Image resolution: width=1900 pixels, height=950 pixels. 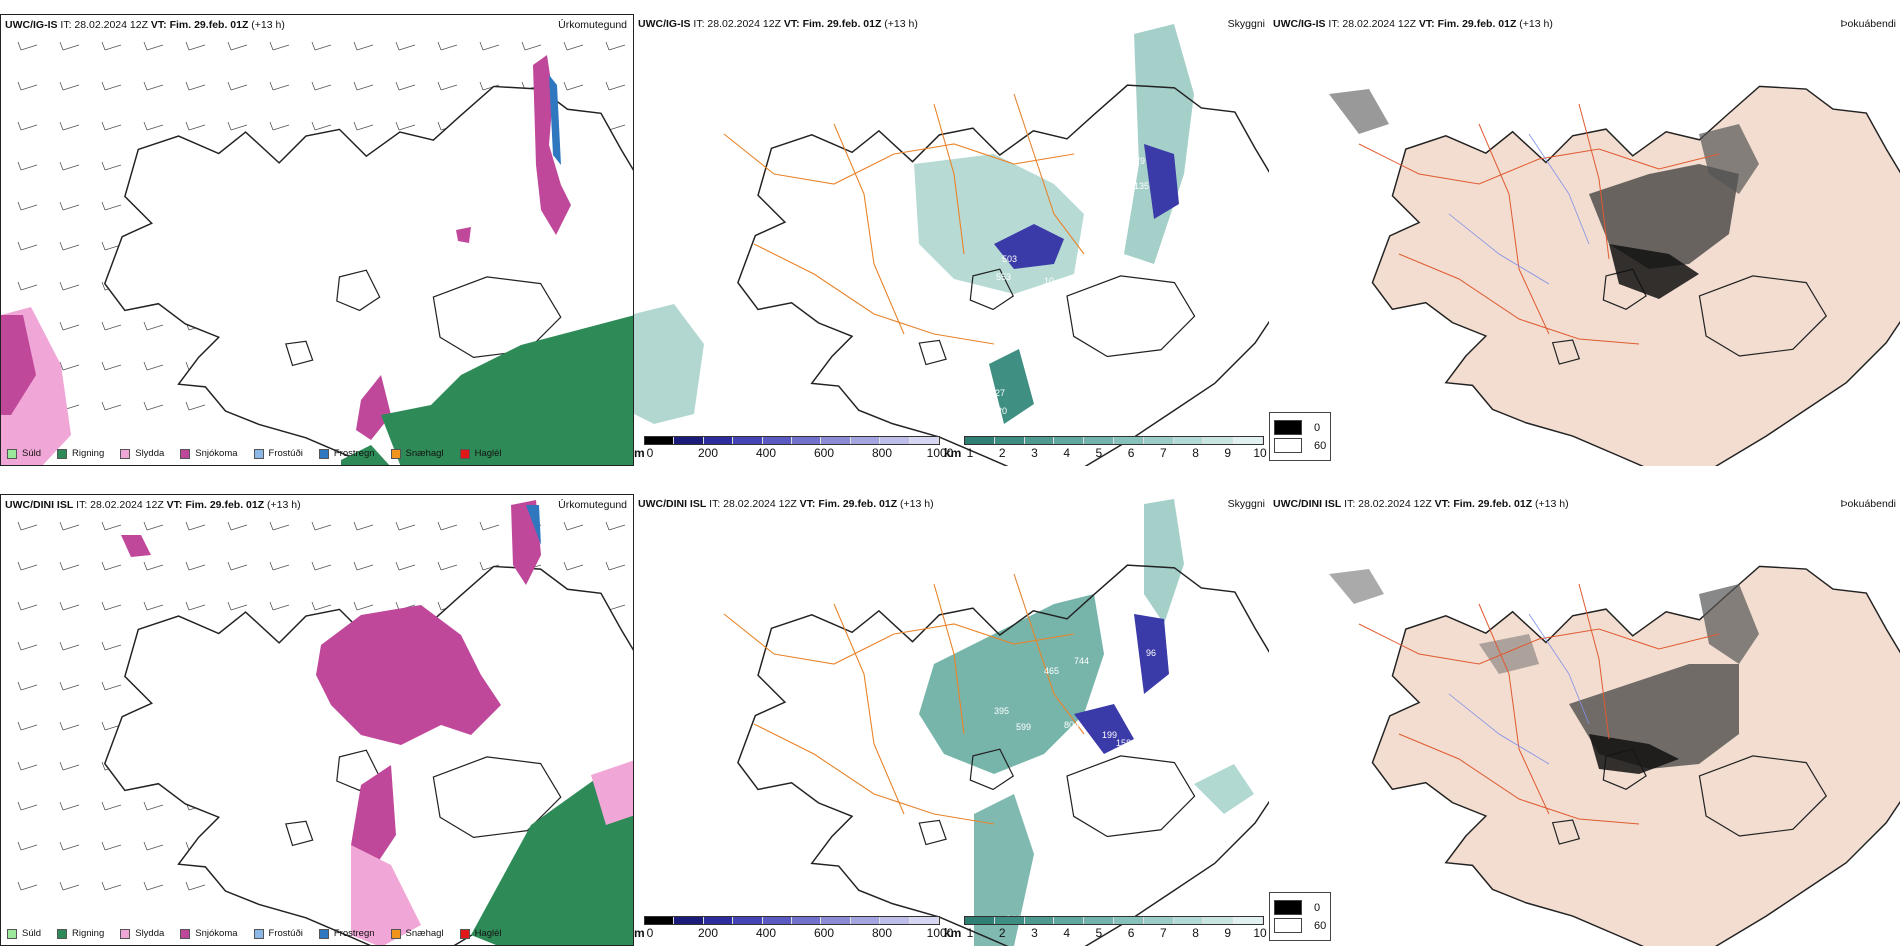 What do you see at coordinates (650, 453) in the screenshot?
I see `colorbar-tick: 0` at bounding box center [650, 453].